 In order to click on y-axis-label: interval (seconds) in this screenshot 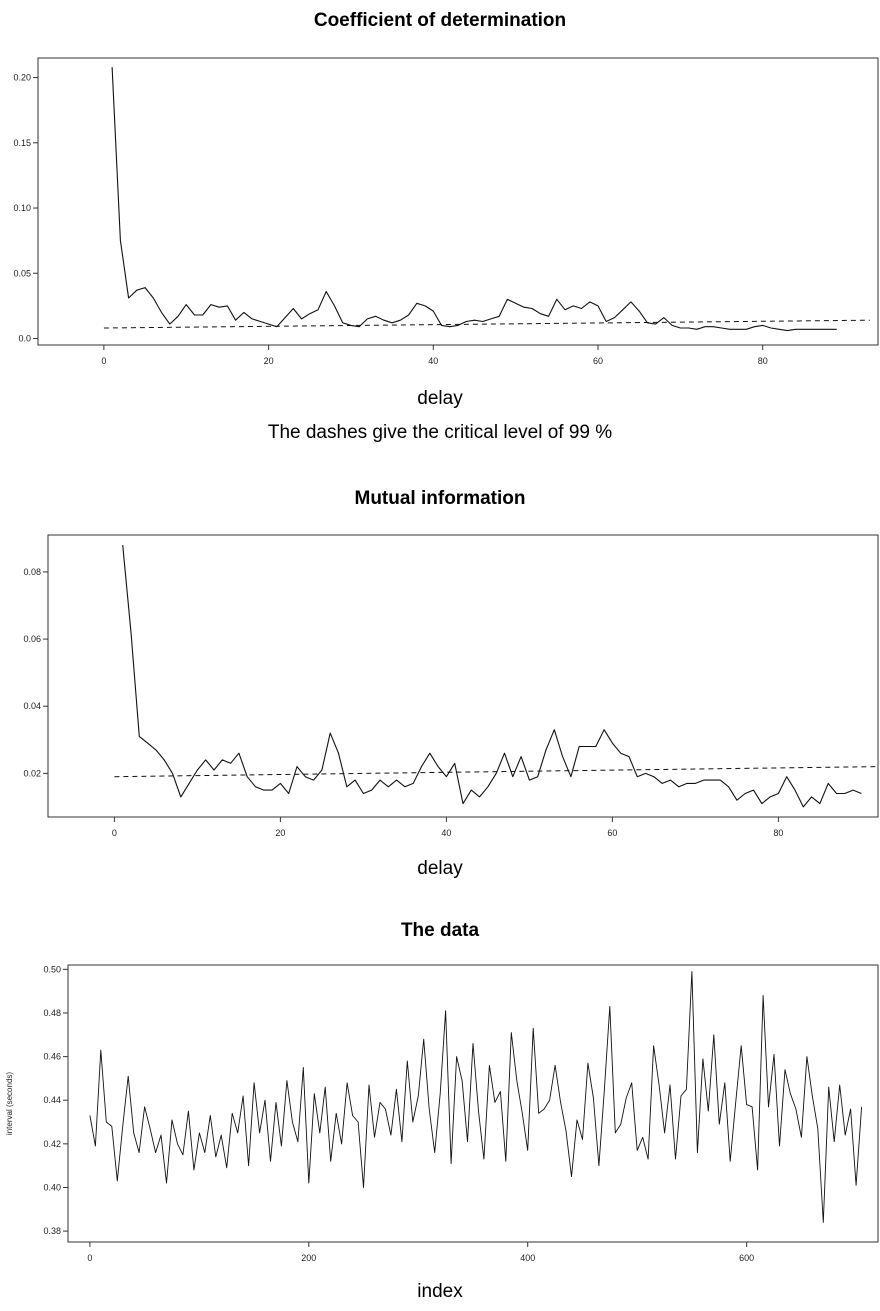, I will do `click(9, 1103)`.